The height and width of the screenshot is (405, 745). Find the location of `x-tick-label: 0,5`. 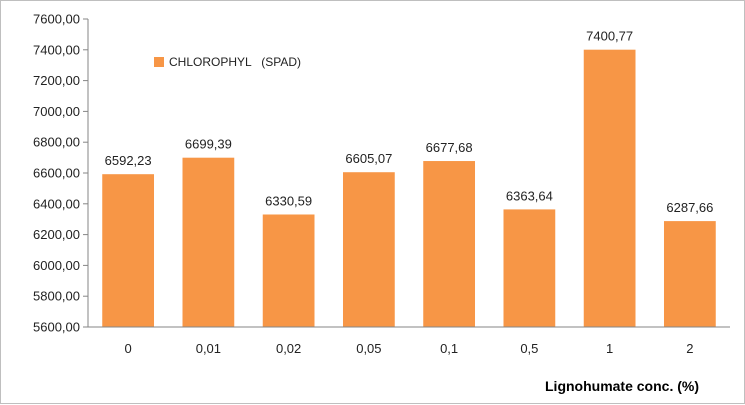

x-tick-label: 0,5 is located at coordinates (529, 348).